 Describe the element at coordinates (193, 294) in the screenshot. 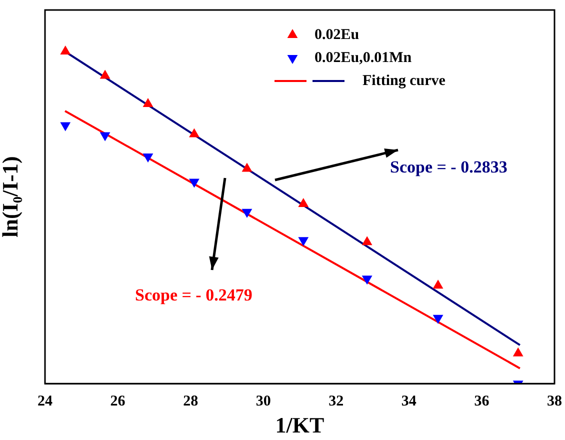

I see `annotation: Scope = - 0.2479` at that location.